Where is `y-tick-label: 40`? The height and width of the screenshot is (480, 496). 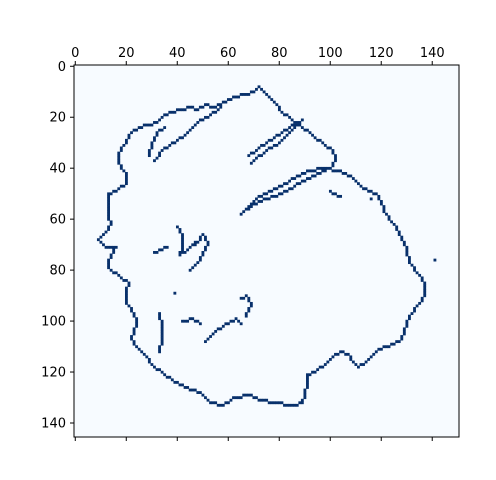 y-tick-label: 40 is located at coordinates (57, 169).